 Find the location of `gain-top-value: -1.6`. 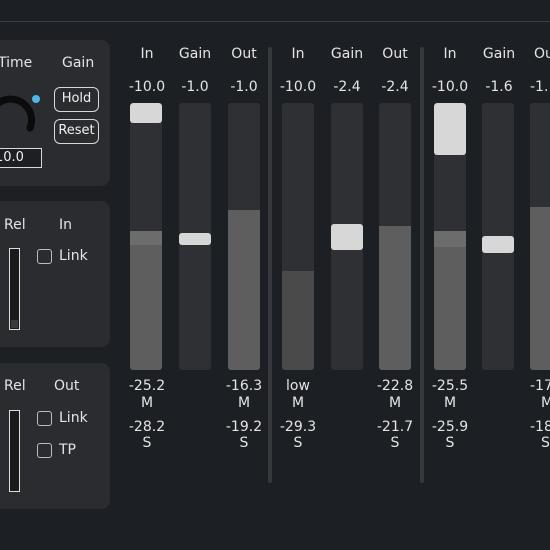

gain-top-value: -1.6 is located at coordinates (499, 87).